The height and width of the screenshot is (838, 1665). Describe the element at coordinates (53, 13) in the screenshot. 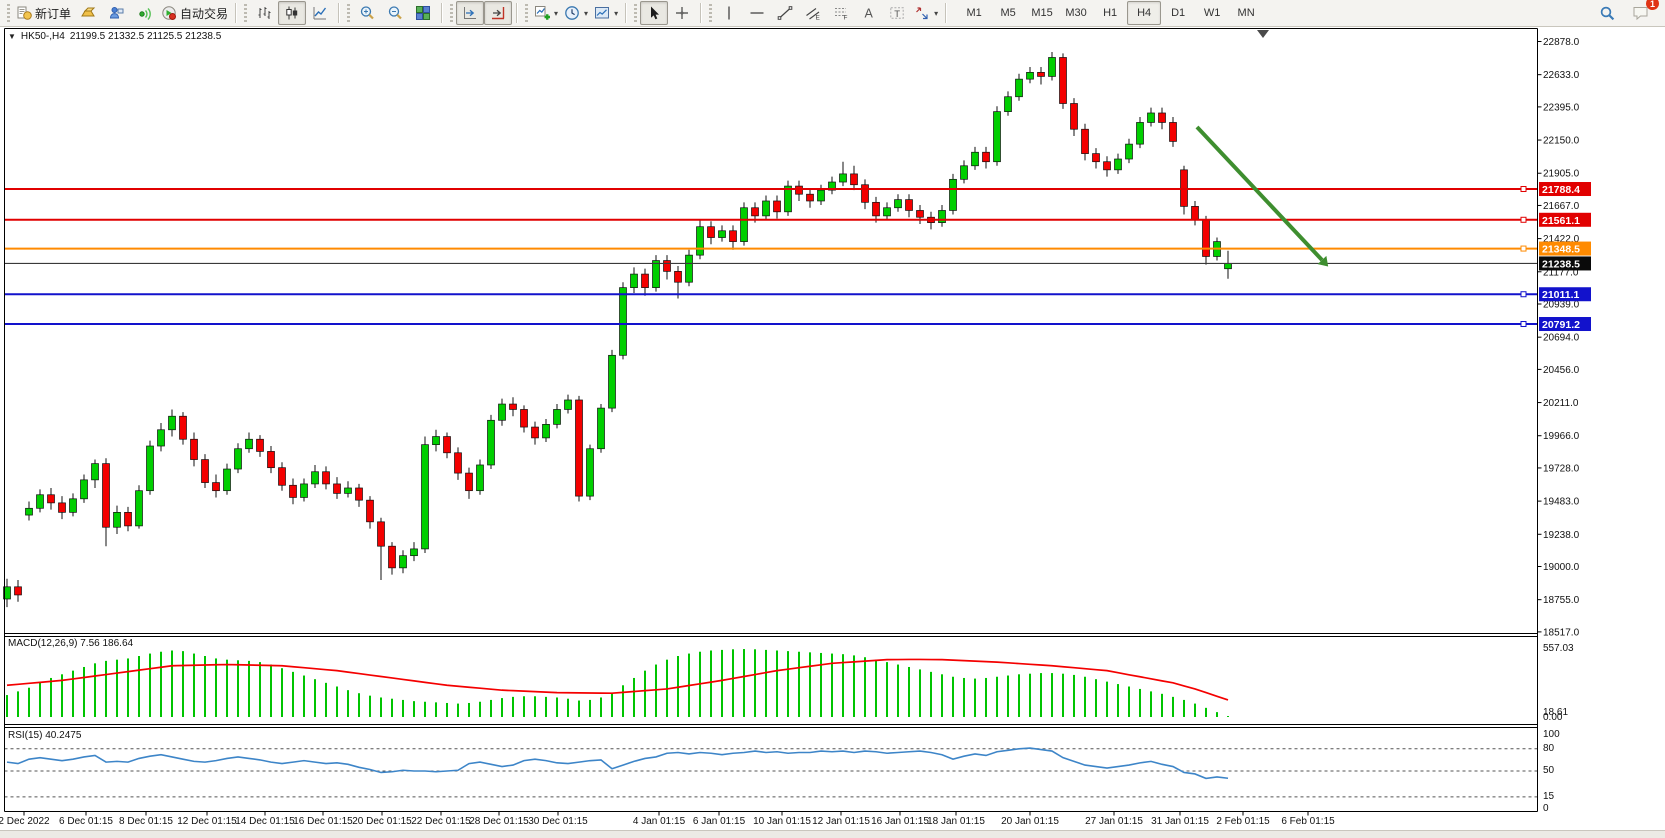

I see `new-order-label: 新订单` at that location.